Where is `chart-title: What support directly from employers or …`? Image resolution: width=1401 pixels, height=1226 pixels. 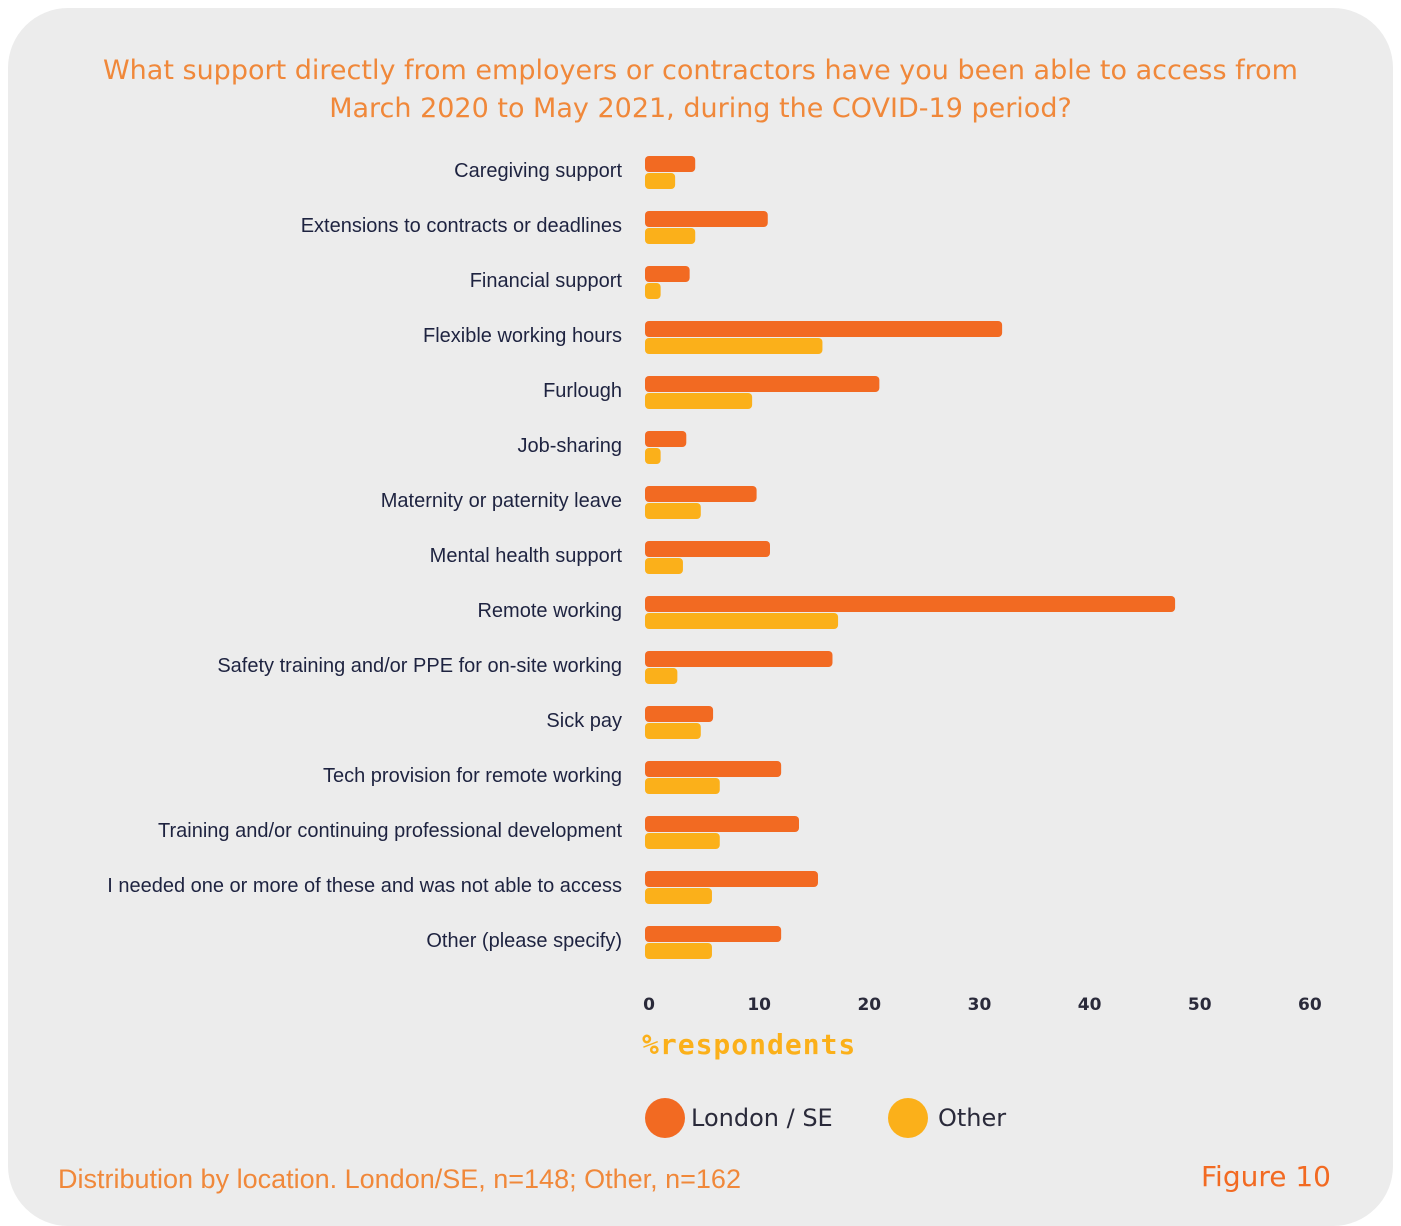
chart-title: What support directly from employers or … is located at coordinates (700, 90).